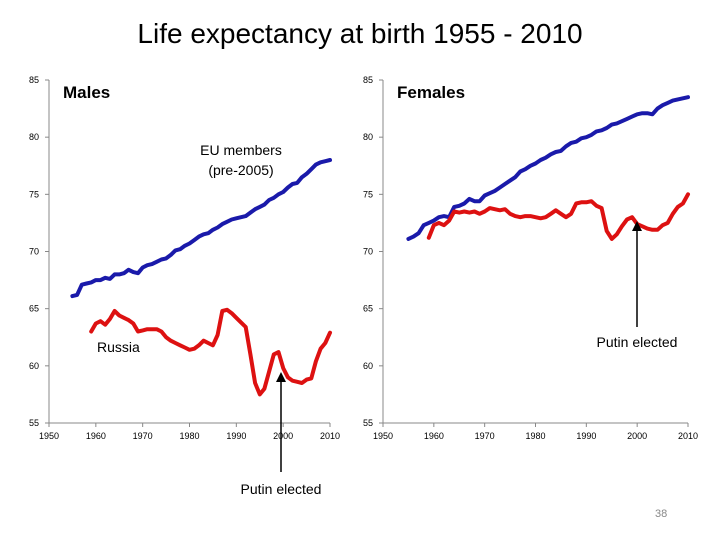 Image resolution: width=720 pixels, height=540 pixels. Describe the element at coordinates (661, 514) in the screenshot. I see `slide-number: 38` at that location.